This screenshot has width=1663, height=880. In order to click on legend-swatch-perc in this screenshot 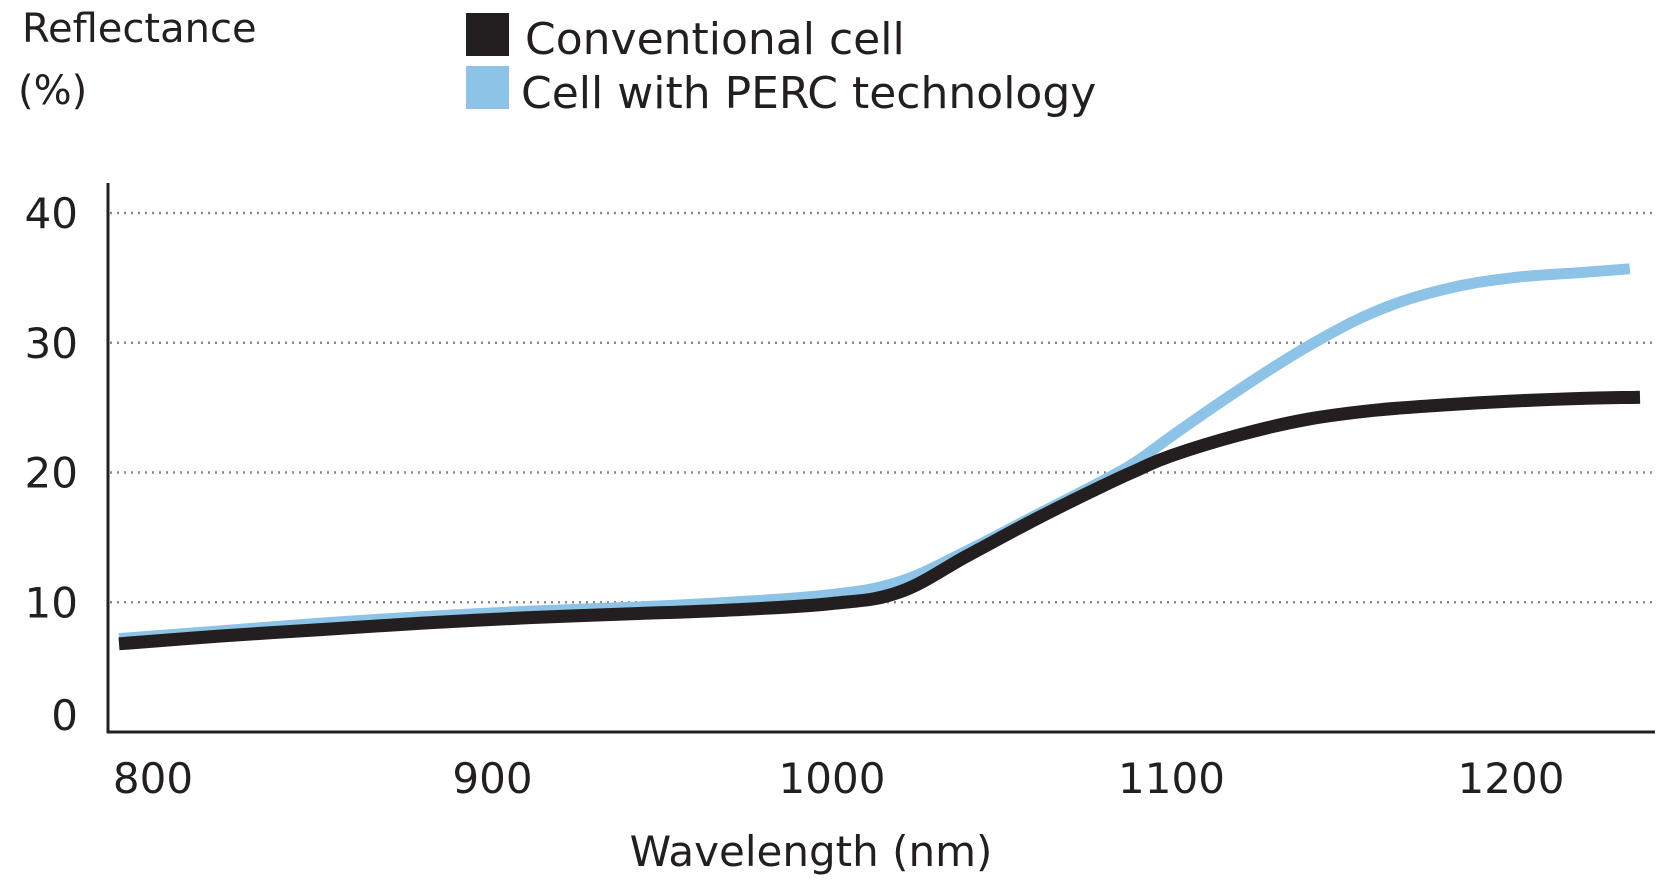, I will do `click(487, 87)`.